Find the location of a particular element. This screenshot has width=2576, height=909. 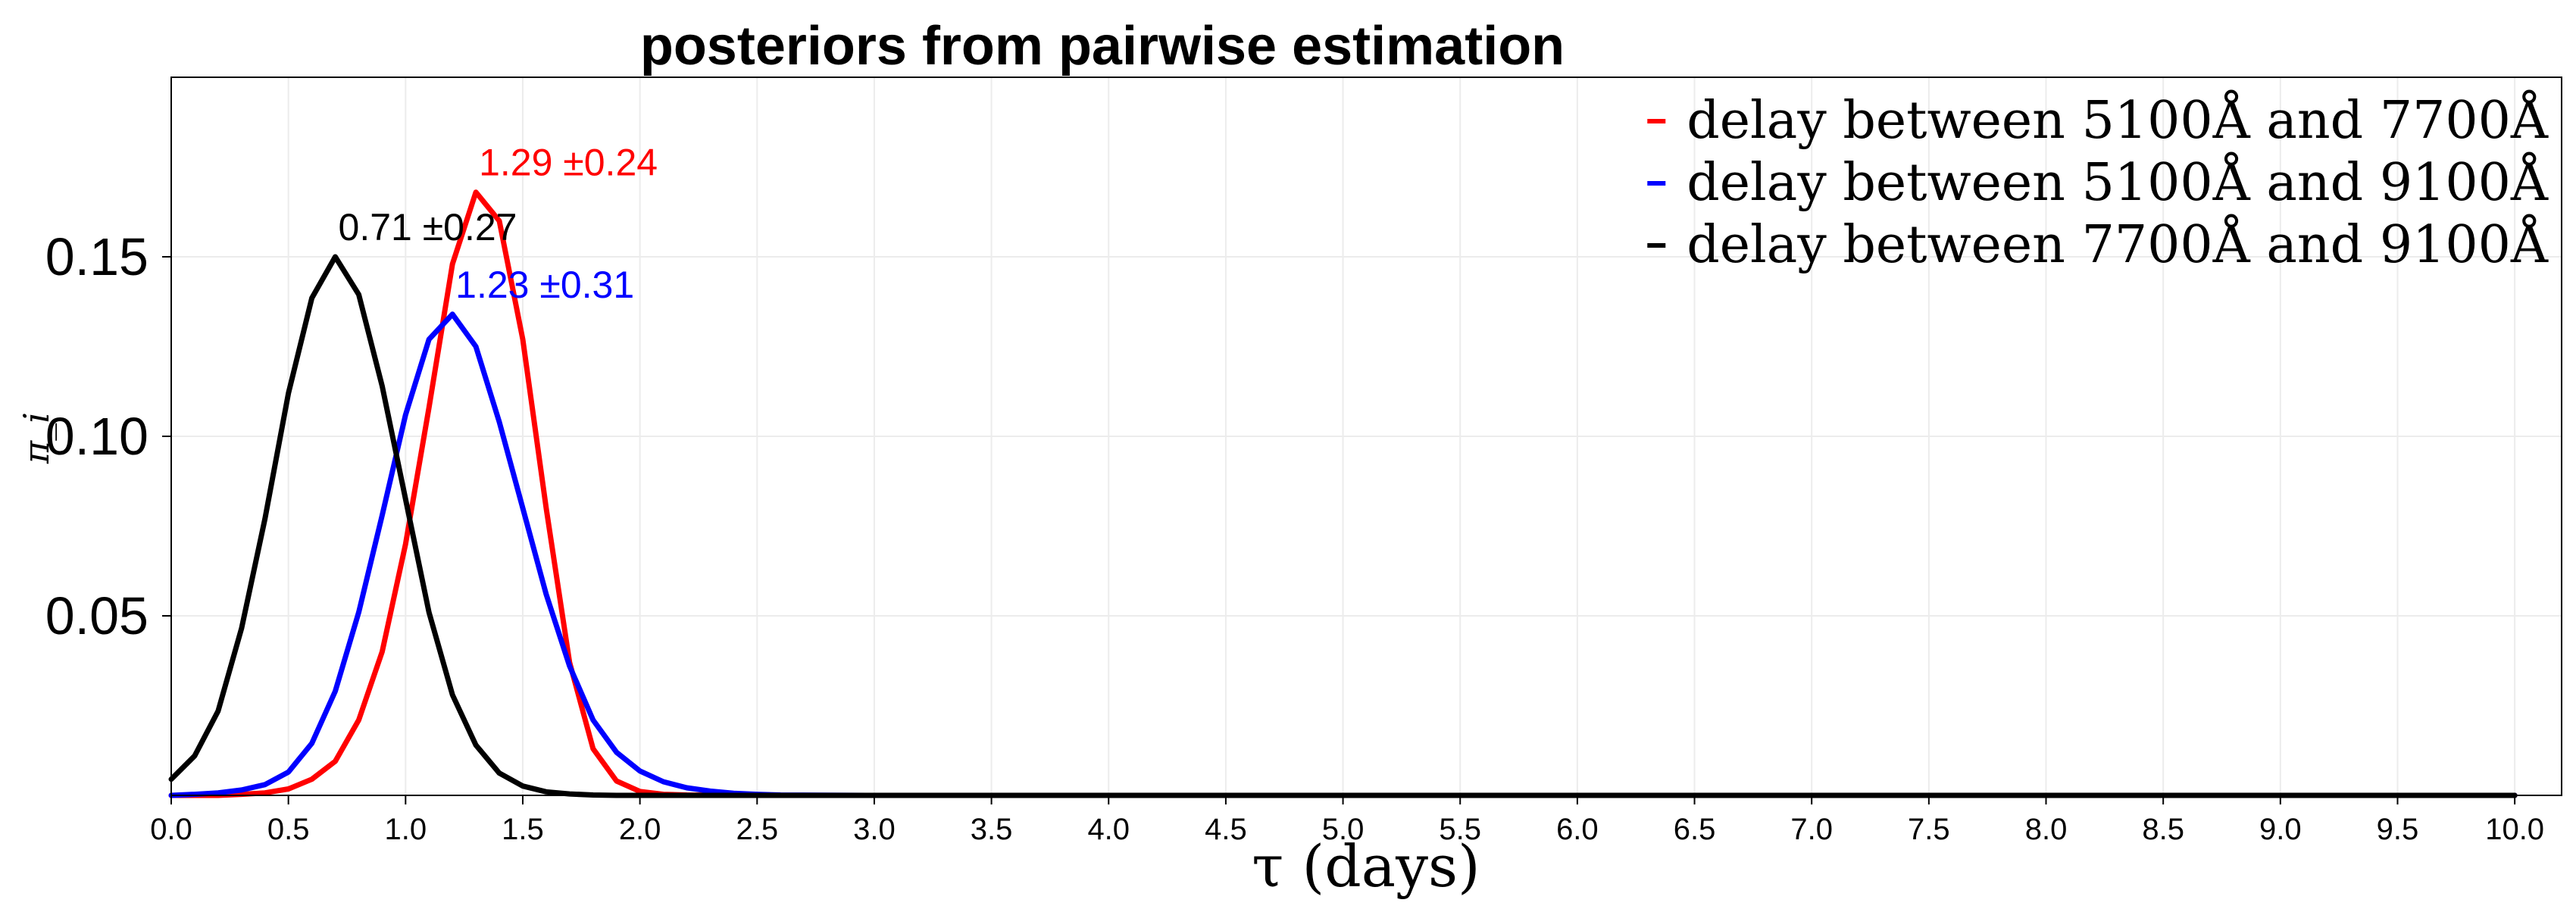

x-tick-label: 9.5 is located at coordinates (2398, 829).